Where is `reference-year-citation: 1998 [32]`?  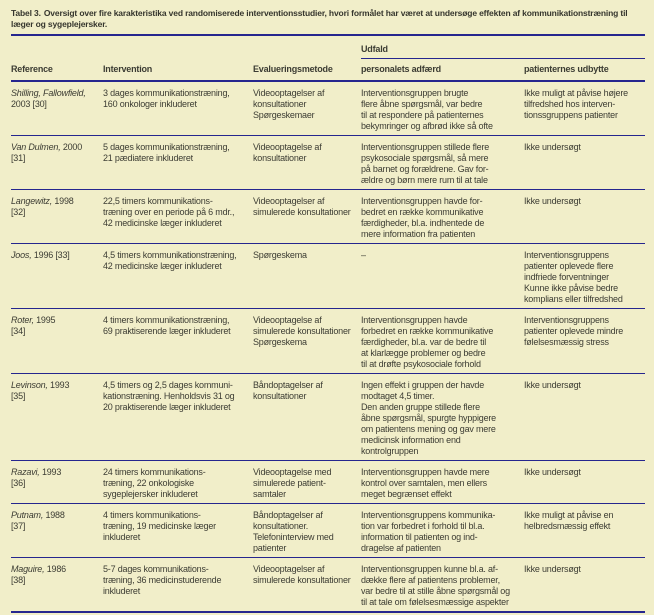 reference-year-citation: 1998 [32] is located at coordinates (42, 206).